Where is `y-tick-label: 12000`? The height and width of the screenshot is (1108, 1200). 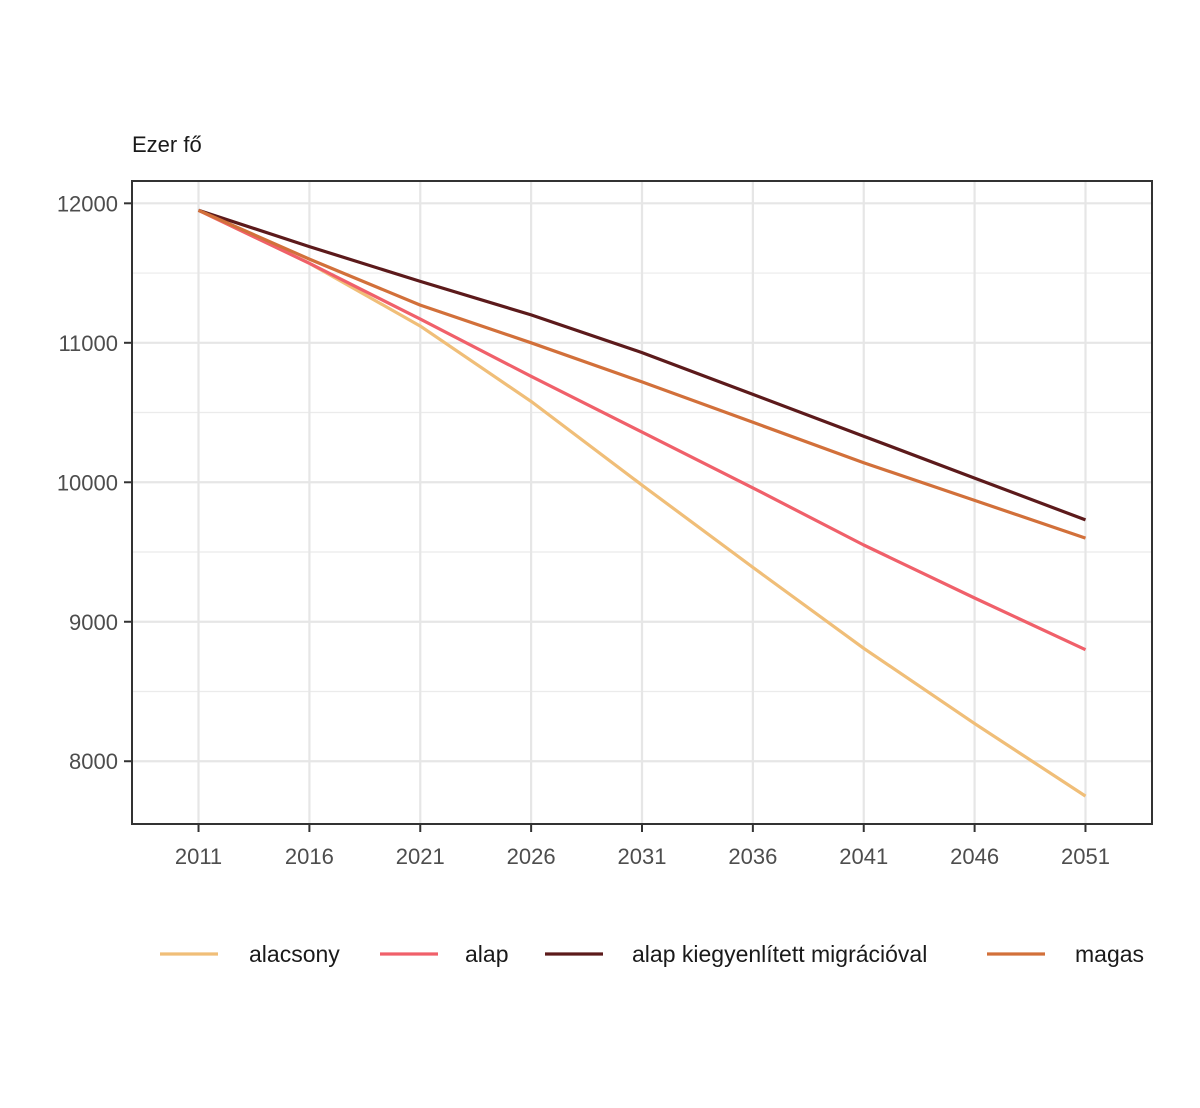 y-tick-label: 12000 is located at coordinates (87, 203).